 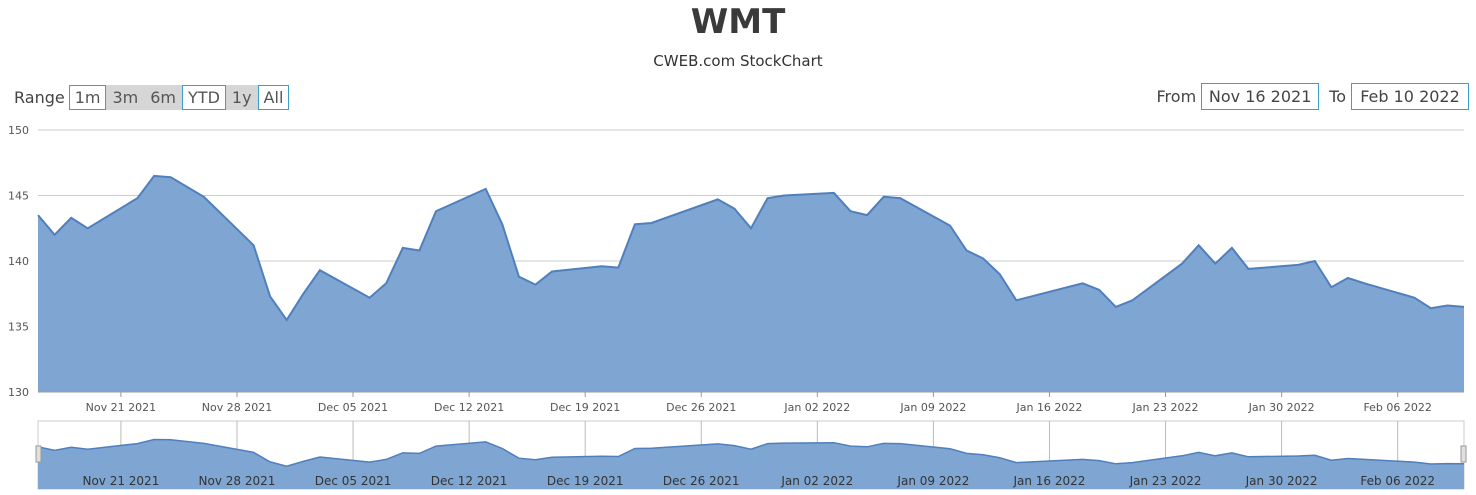 I want to click on y-tick-label: 150, so click(x=18, y=130).